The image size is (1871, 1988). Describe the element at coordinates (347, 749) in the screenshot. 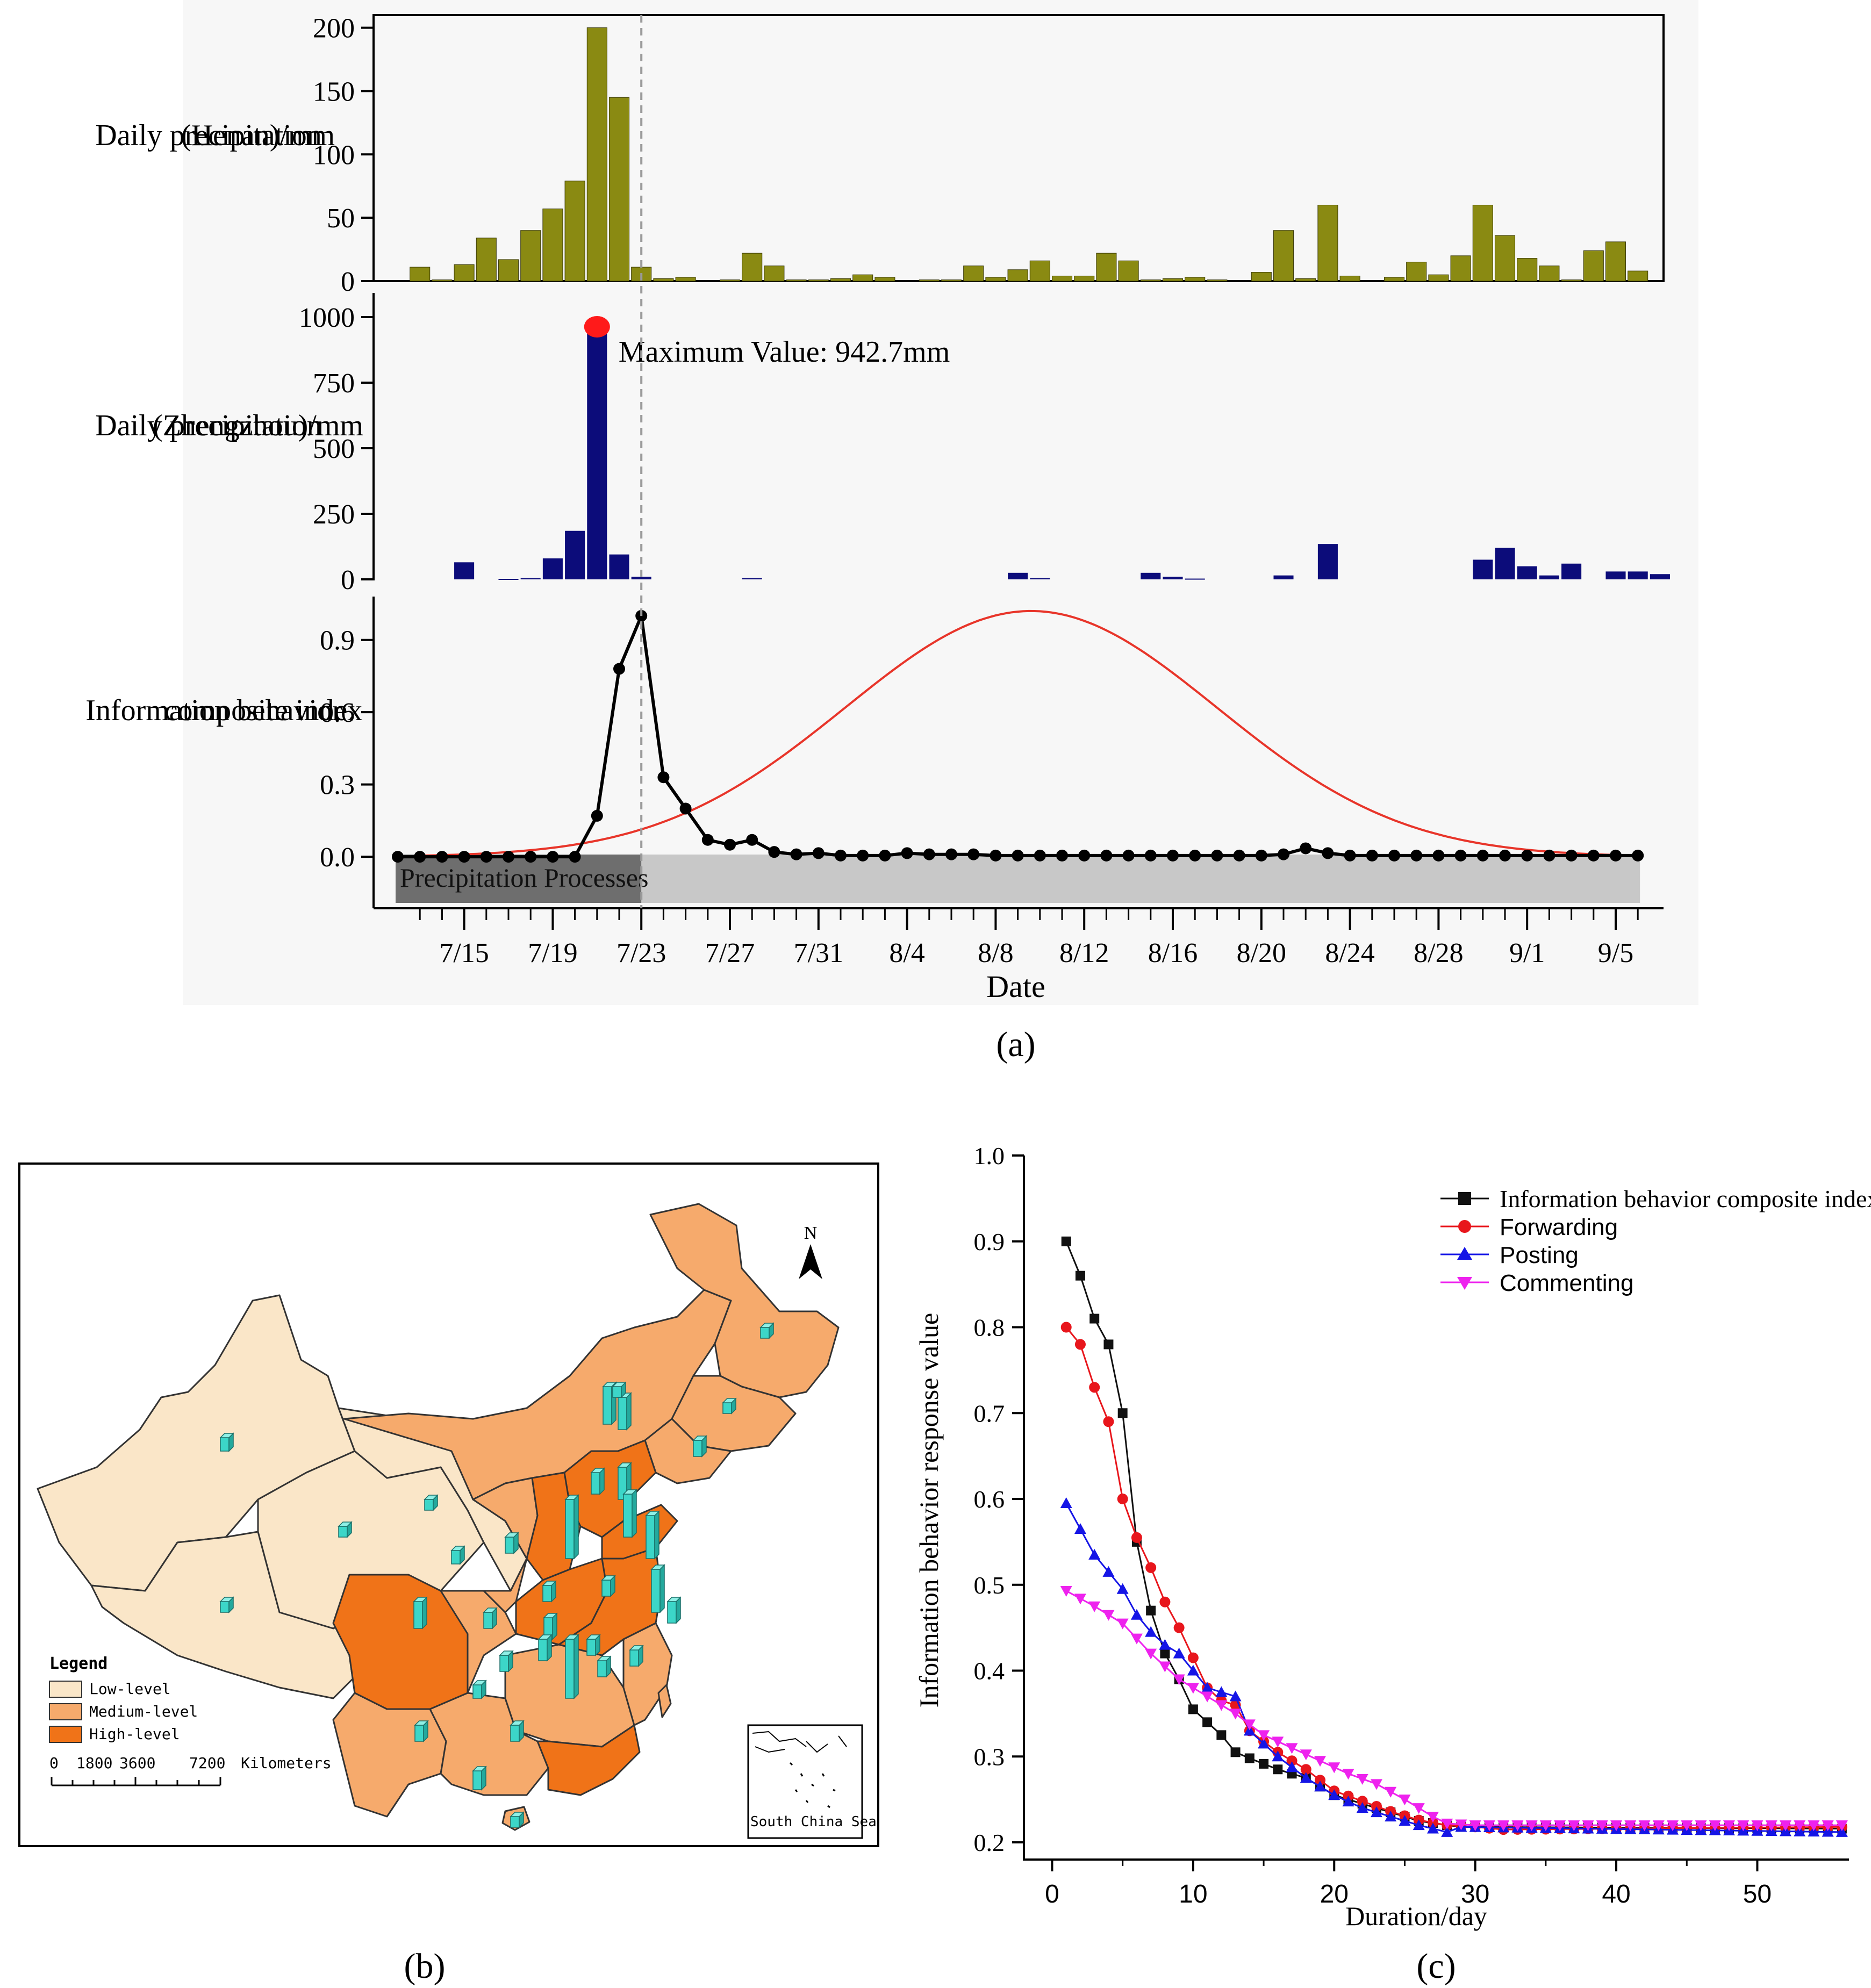

I see `index-y-axis: 0.0 0.3 0.6 0.9` at that location.